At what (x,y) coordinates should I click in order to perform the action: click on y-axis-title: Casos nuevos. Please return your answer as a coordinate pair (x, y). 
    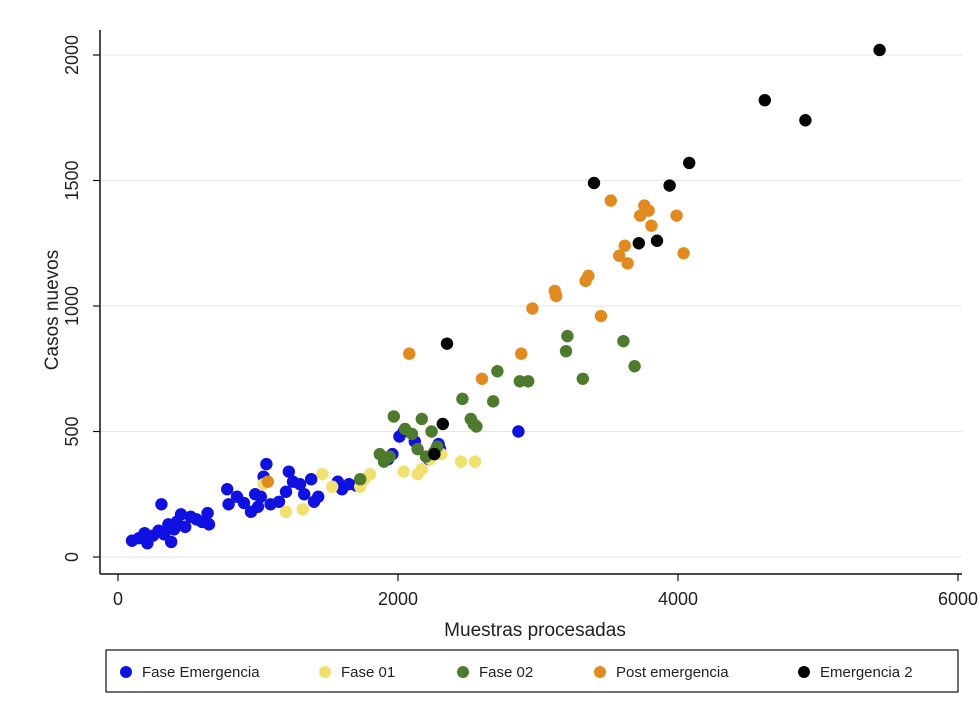
    Looking at the image, I should click on (52, 310).